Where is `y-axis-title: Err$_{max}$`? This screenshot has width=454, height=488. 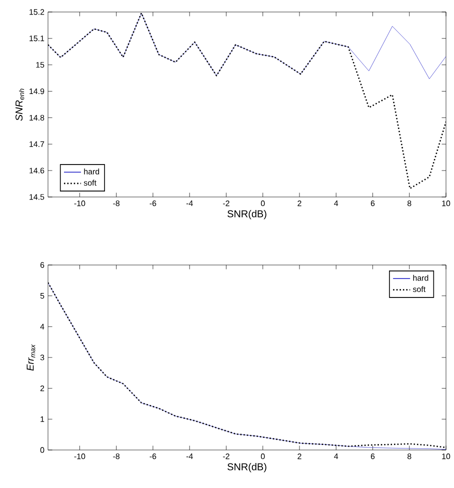 y-axis-title: Err$_{max}$ is located at coordinates (31, 357).